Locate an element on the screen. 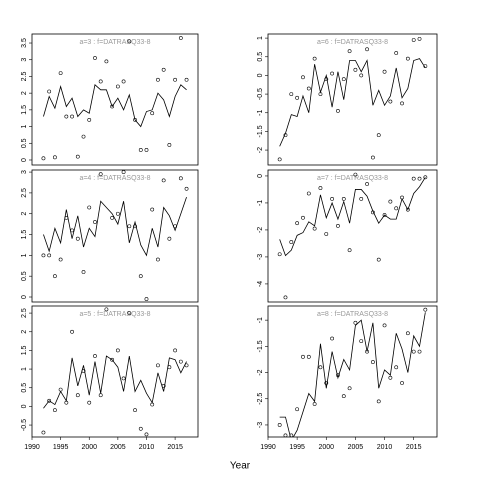  x-tick-label: 2000 is located at coordinates (89, 447).